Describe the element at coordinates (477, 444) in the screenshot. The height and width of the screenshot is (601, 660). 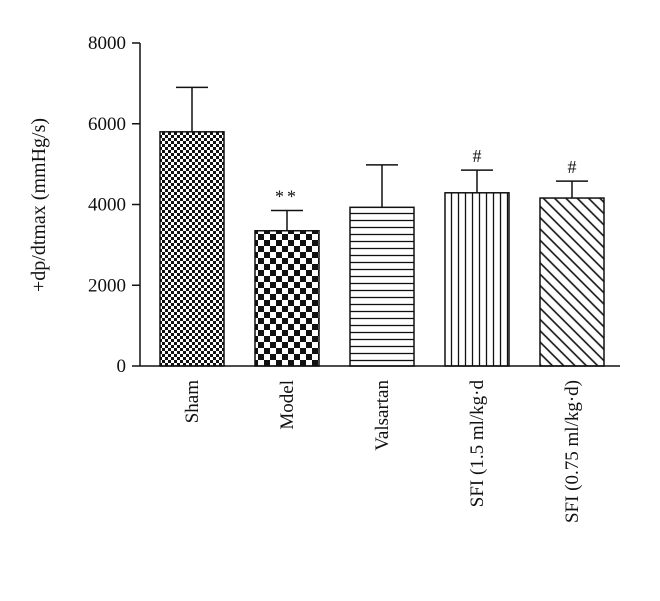
I see `x-tick-label-3: SFI (1.5 ml/kg·d` at that location.